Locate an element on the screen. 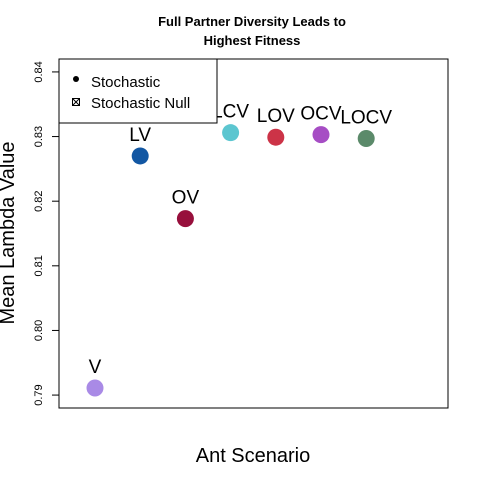 This screenshot has height=480, width=480. data-point-v is located at coordinates (95, 388).